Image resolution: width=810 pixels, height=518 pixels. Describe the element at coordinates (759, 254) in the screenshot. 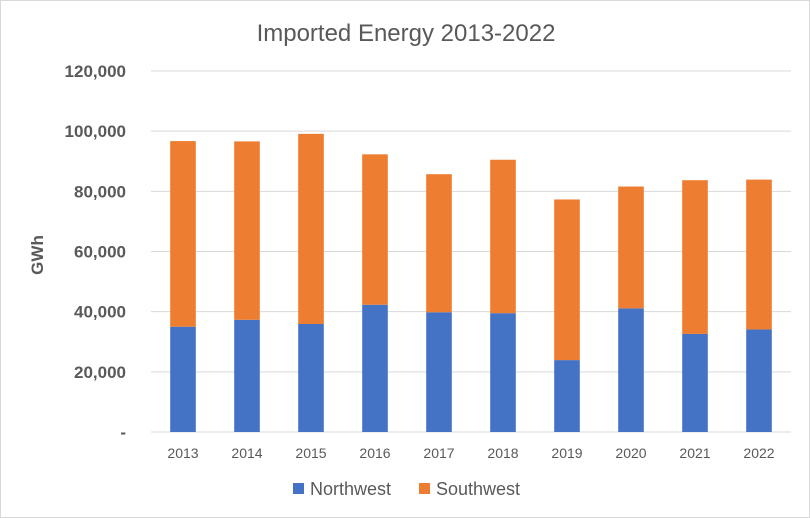

I see `bar-southwest-2022` at that location.